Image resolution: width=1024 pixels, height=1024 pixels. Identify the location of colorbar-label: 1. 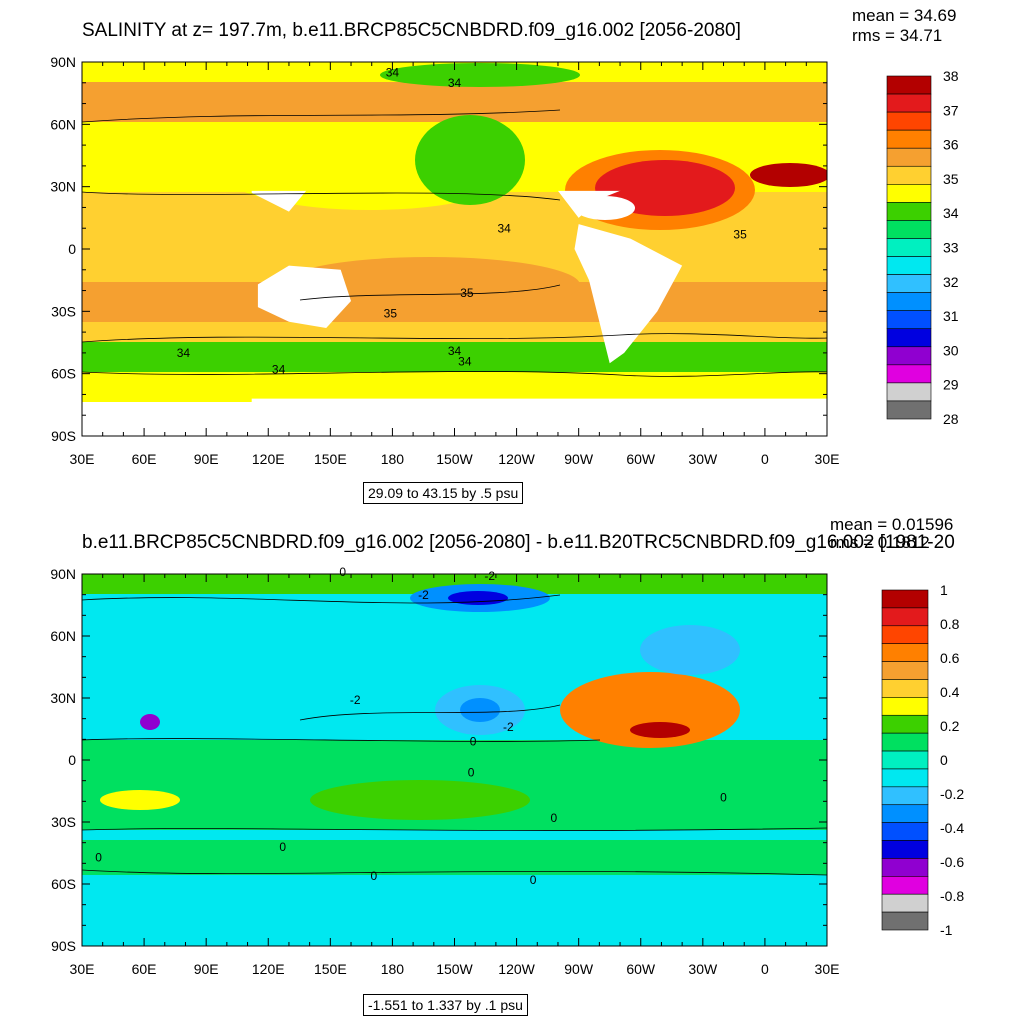
(944, 590).